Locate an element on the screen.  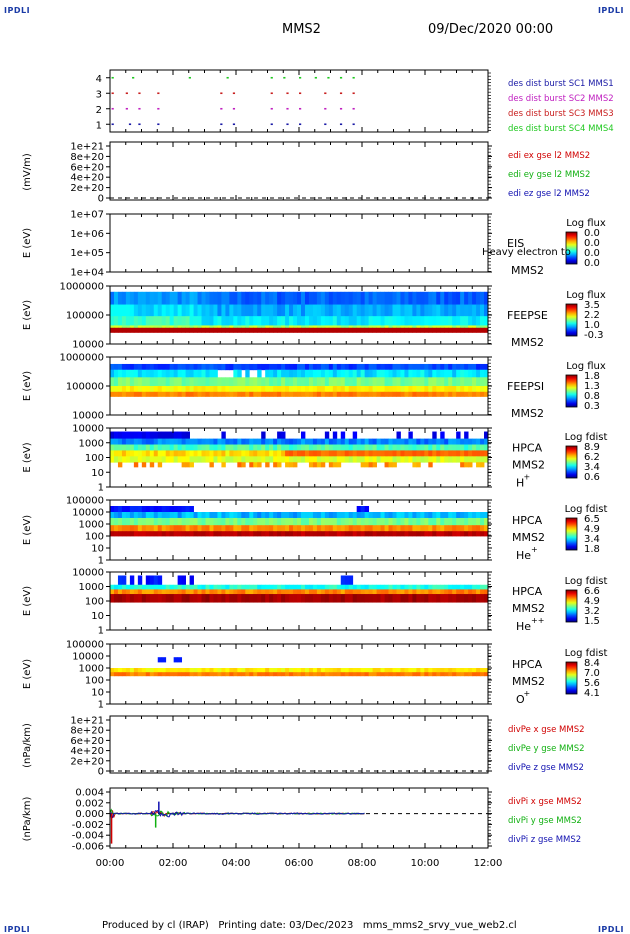
panel-hpca-h-species-label: H is located at coordinates (520, 483).